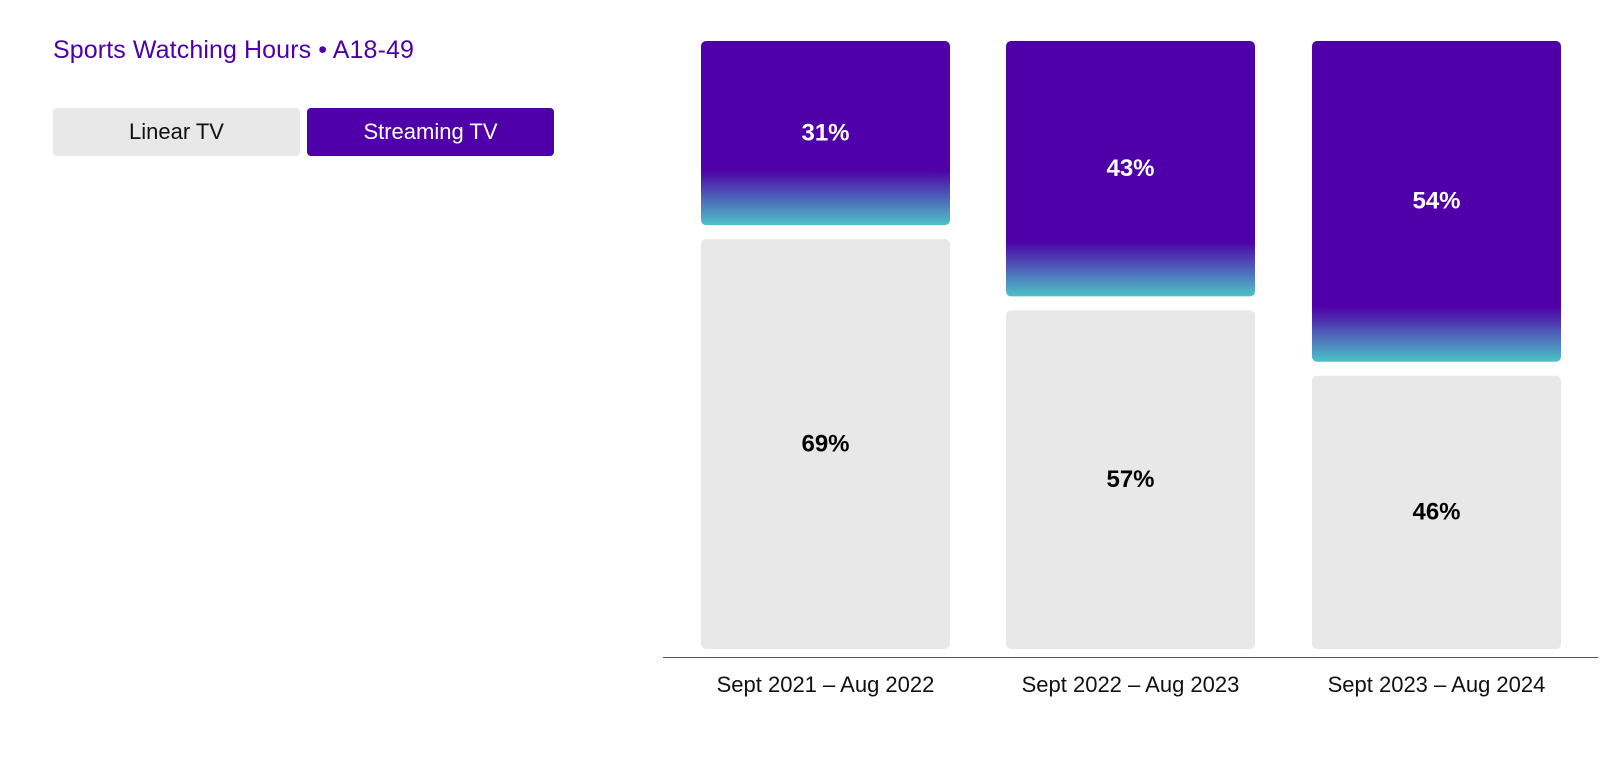 This screenshot has height=757, width=1622. I want to click on linear-tv-toggle-label: Linear TV, so click(176, 131).